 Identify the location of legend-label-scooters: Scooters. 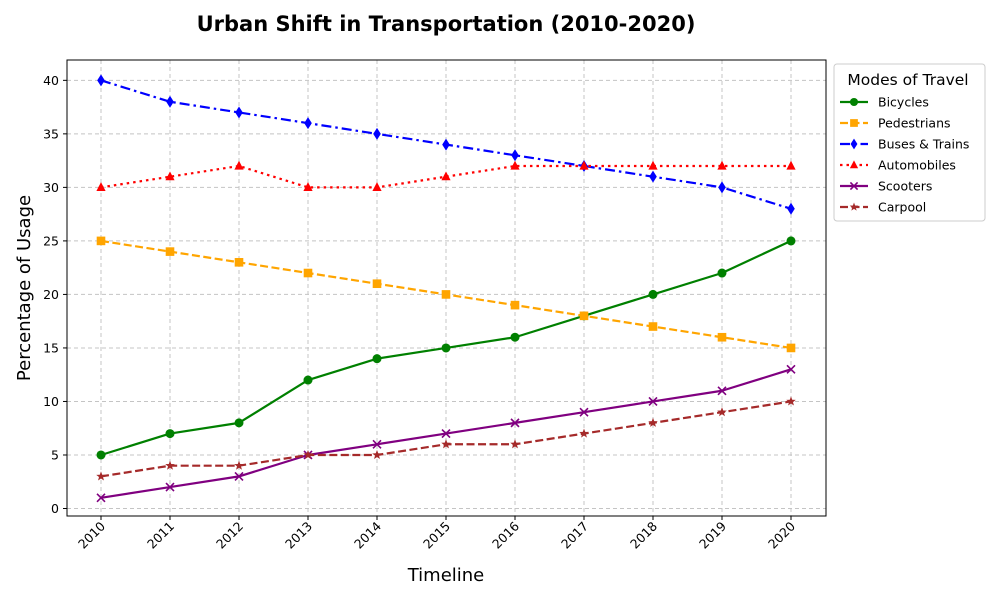
(905, 186).